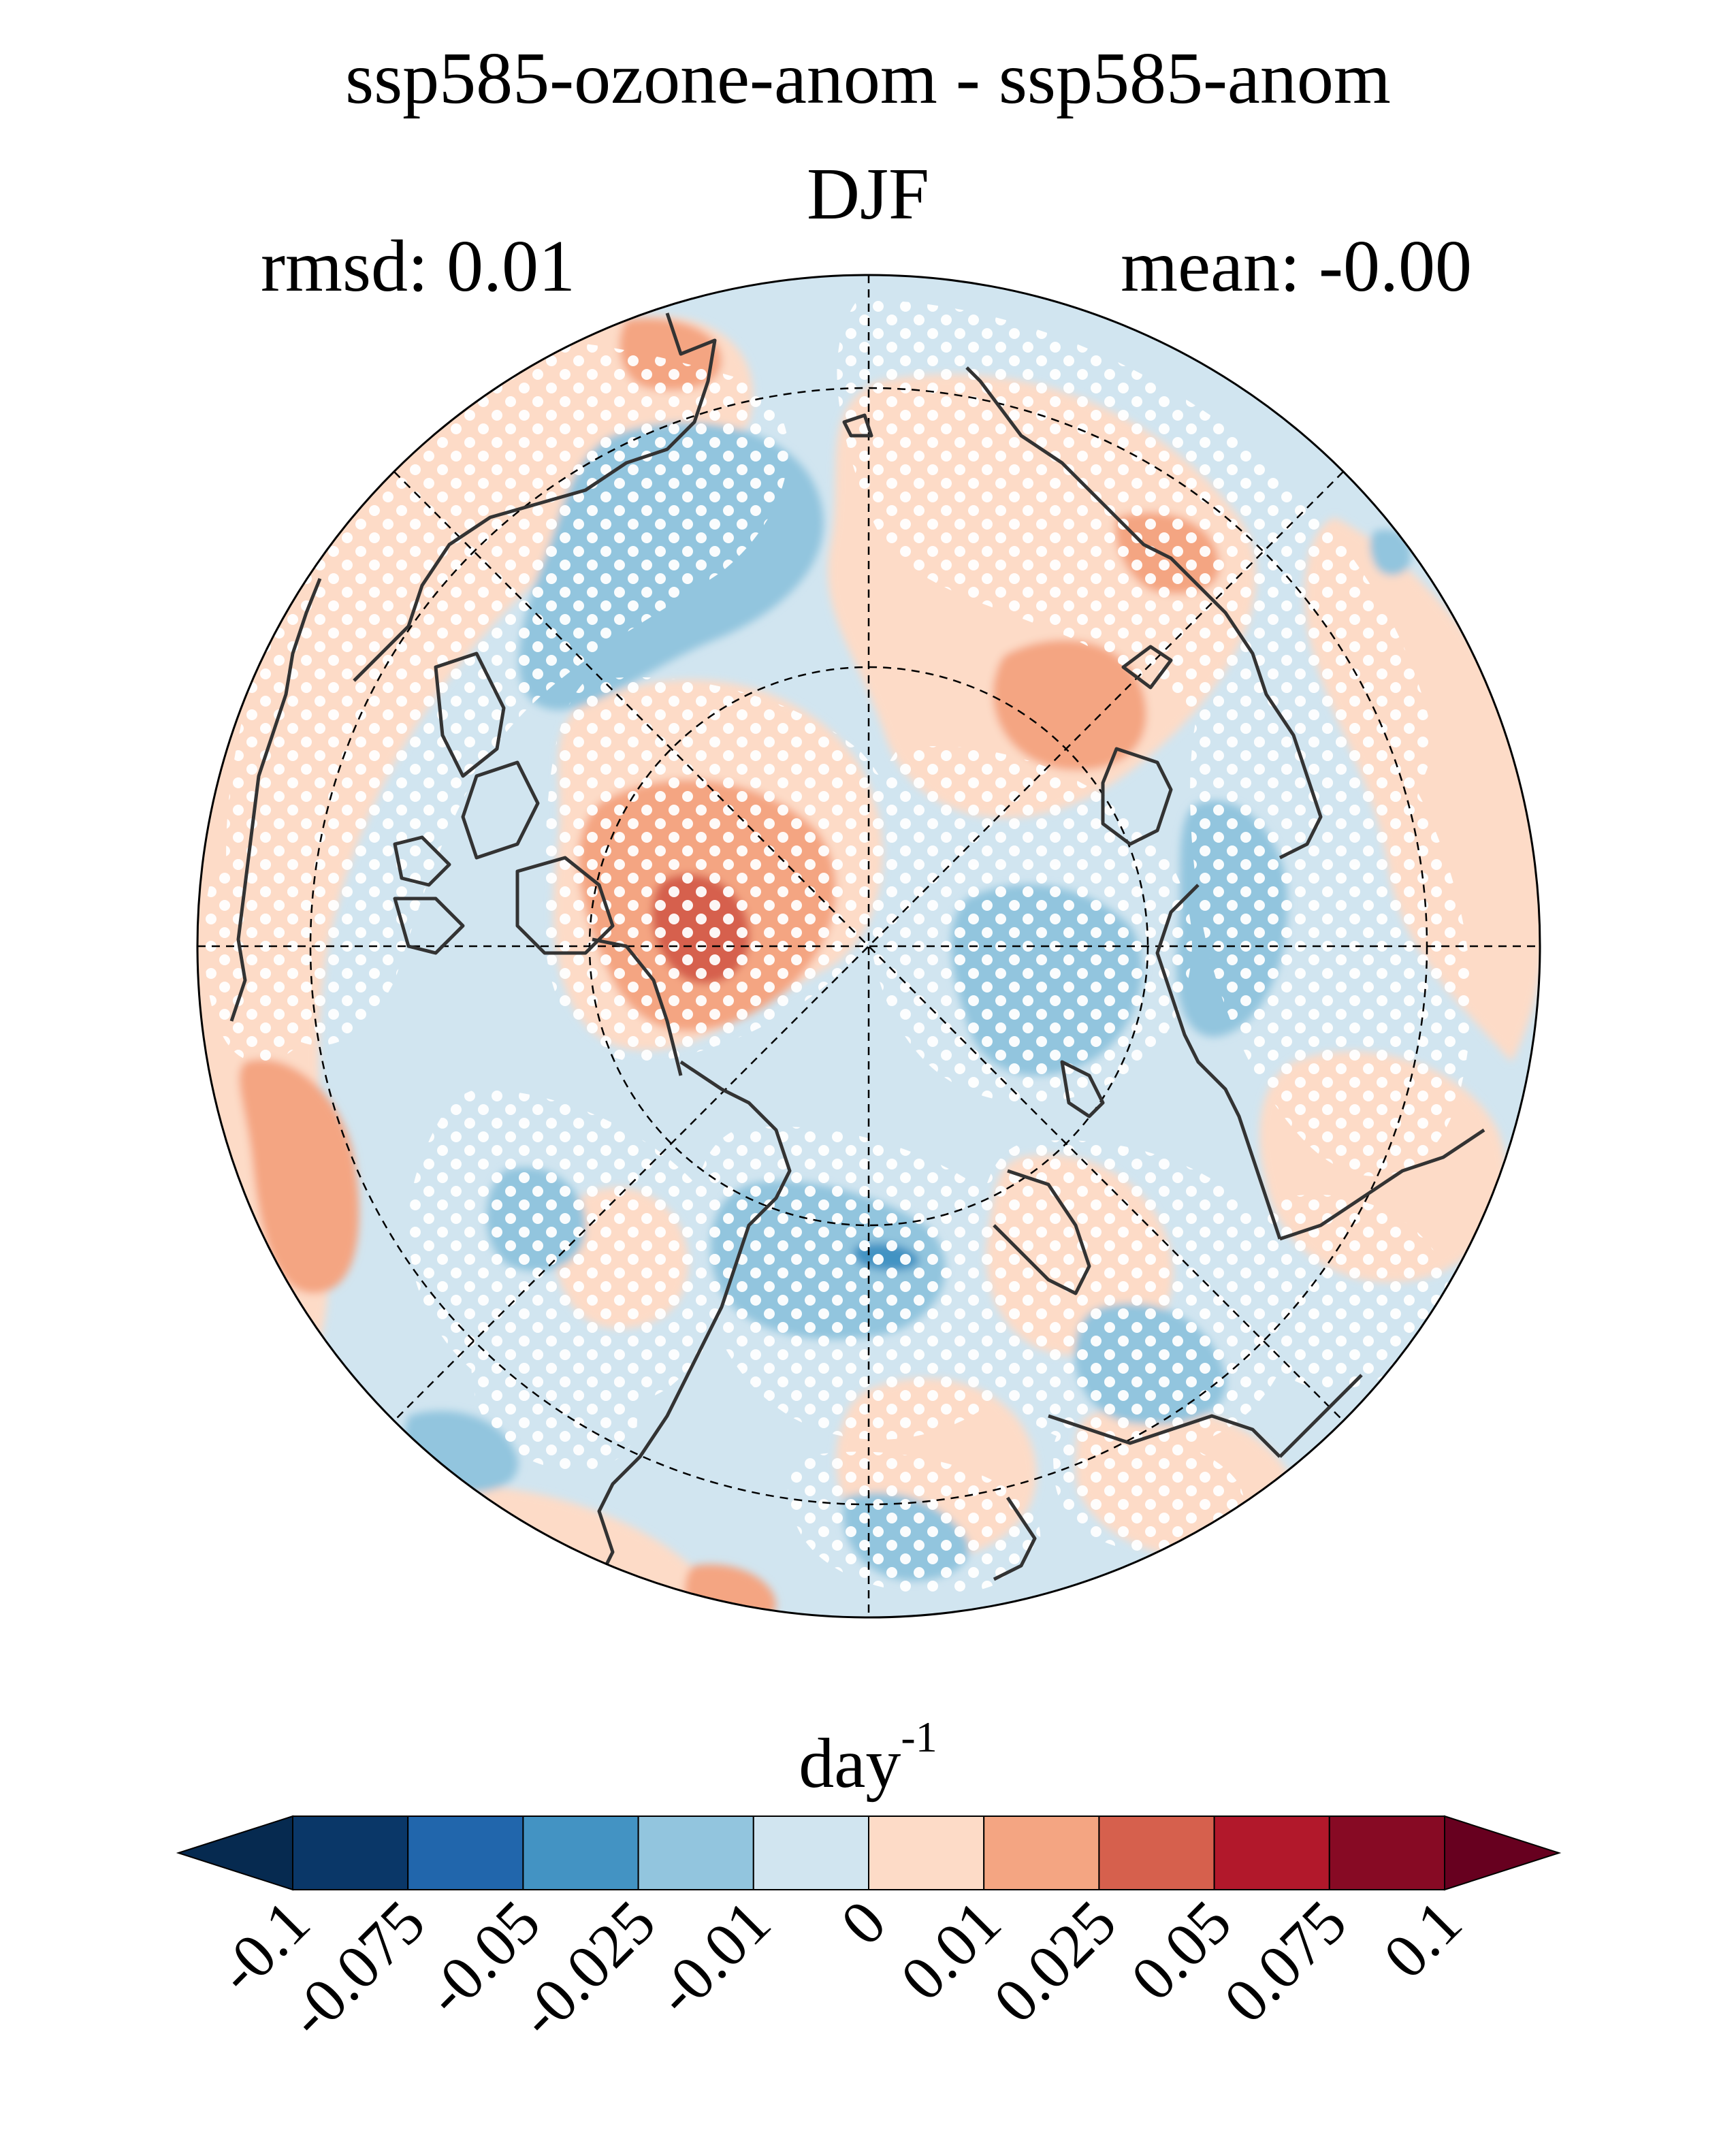  Describe the element at coordinates (356, 1968) in the screenshot. I see `colorbar-tick-label: -0.075` at that location.